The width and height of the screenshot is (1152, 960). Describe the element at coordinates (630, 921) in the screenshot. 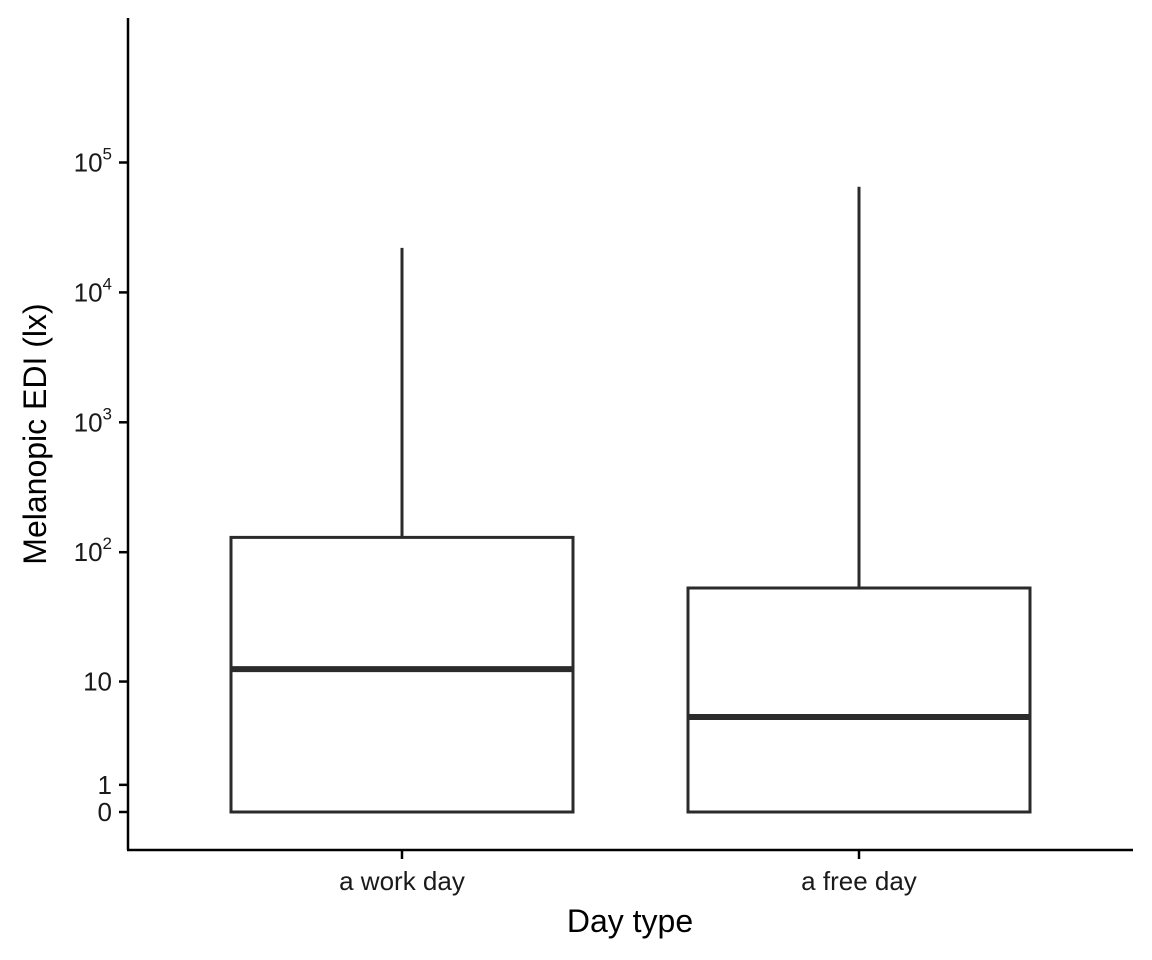

I see `x-axis-title: Day type` at that location.